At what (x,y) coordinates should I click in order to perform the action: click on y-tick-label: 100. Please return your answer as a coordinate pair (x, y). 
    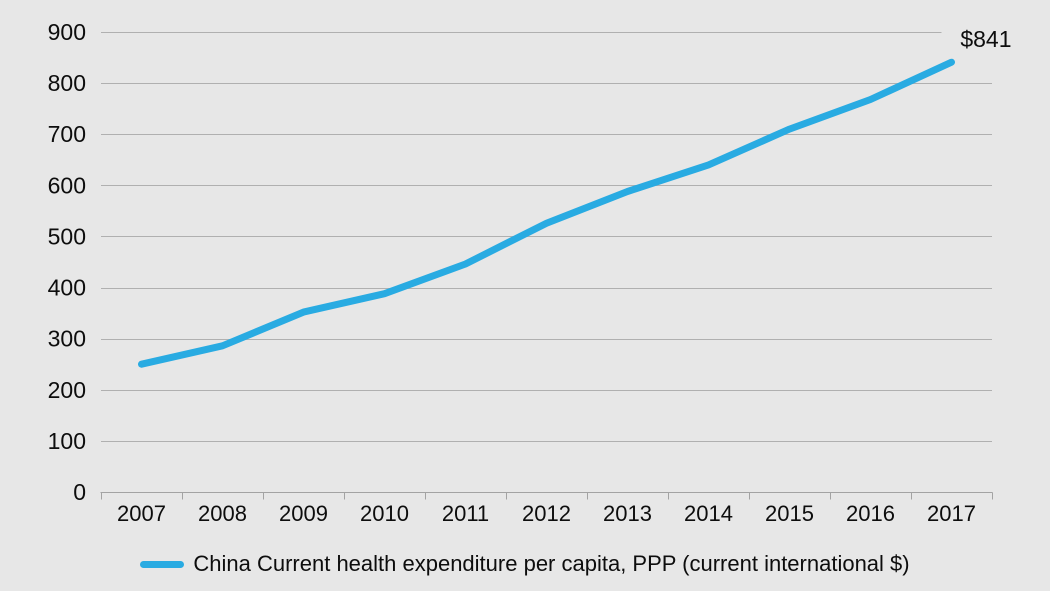
    Looking at the image, I should click on (67, 441).